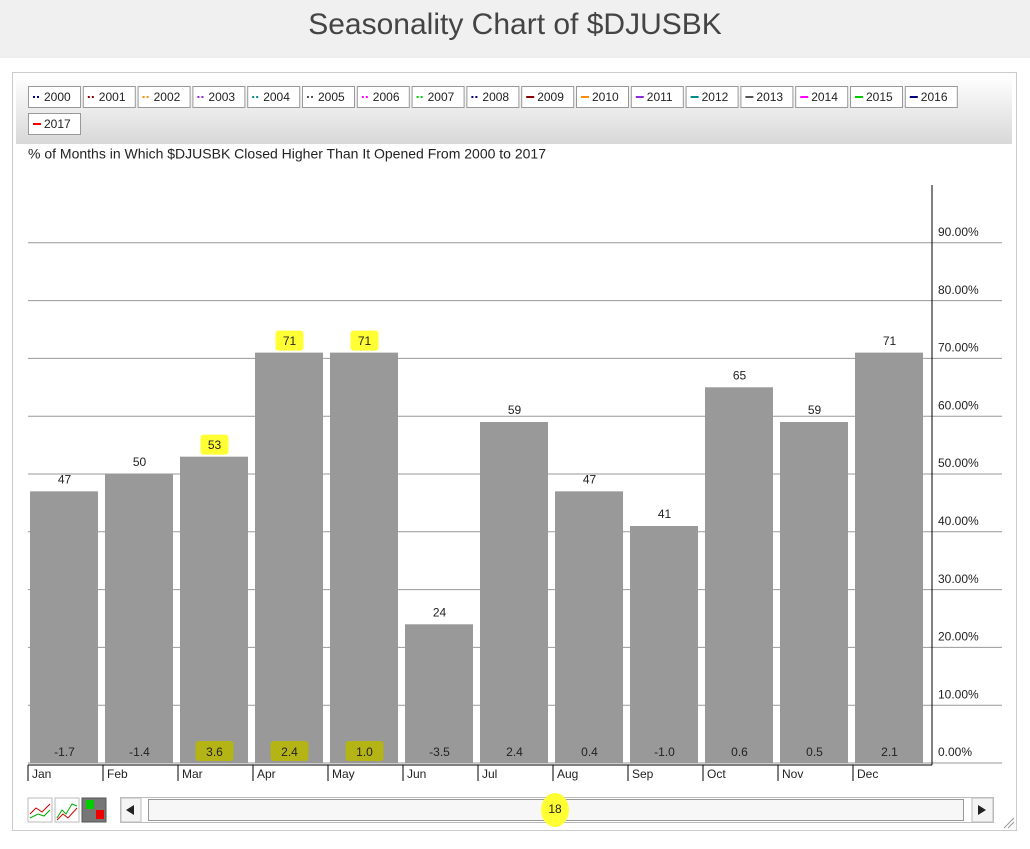  I want to click on avg-change-label: -3.5, so click(439, 752).